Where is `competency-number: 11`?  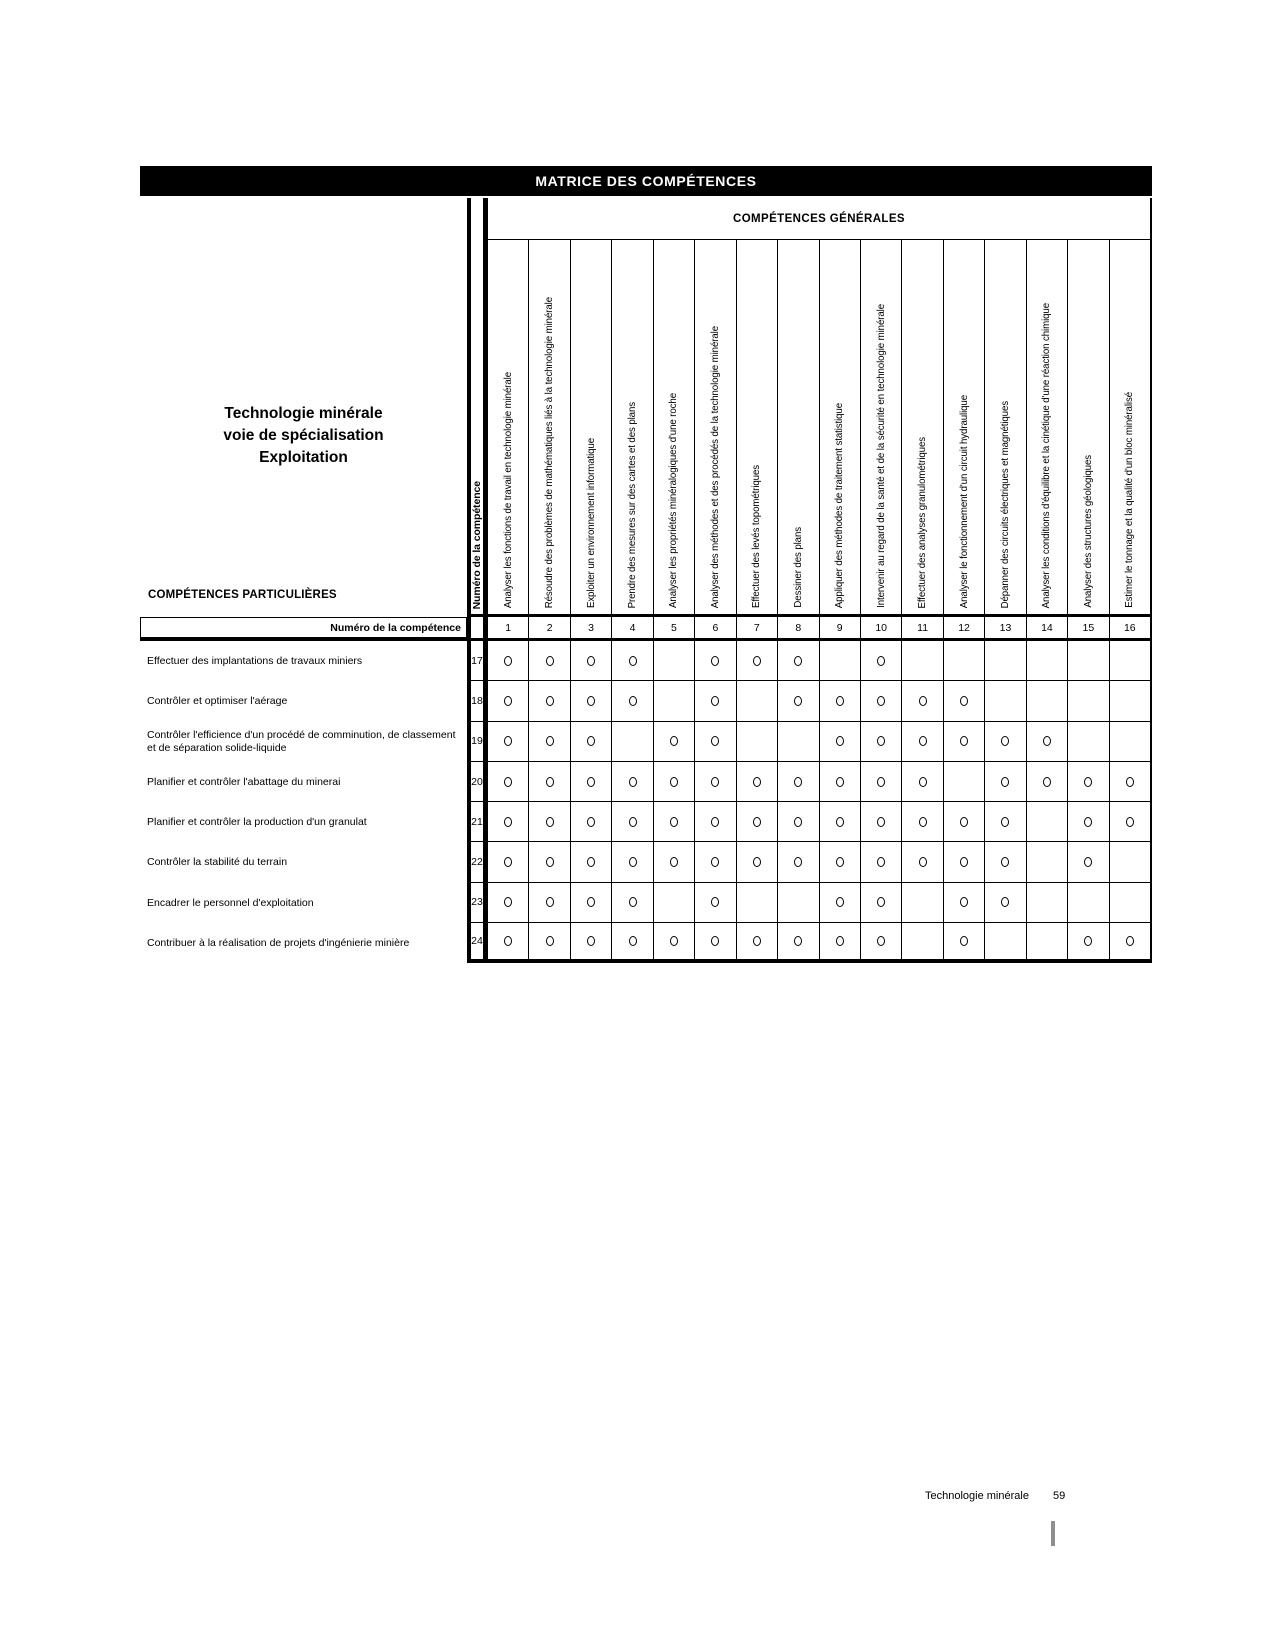 competency-number: 11 is located at coordinates (923, 627).